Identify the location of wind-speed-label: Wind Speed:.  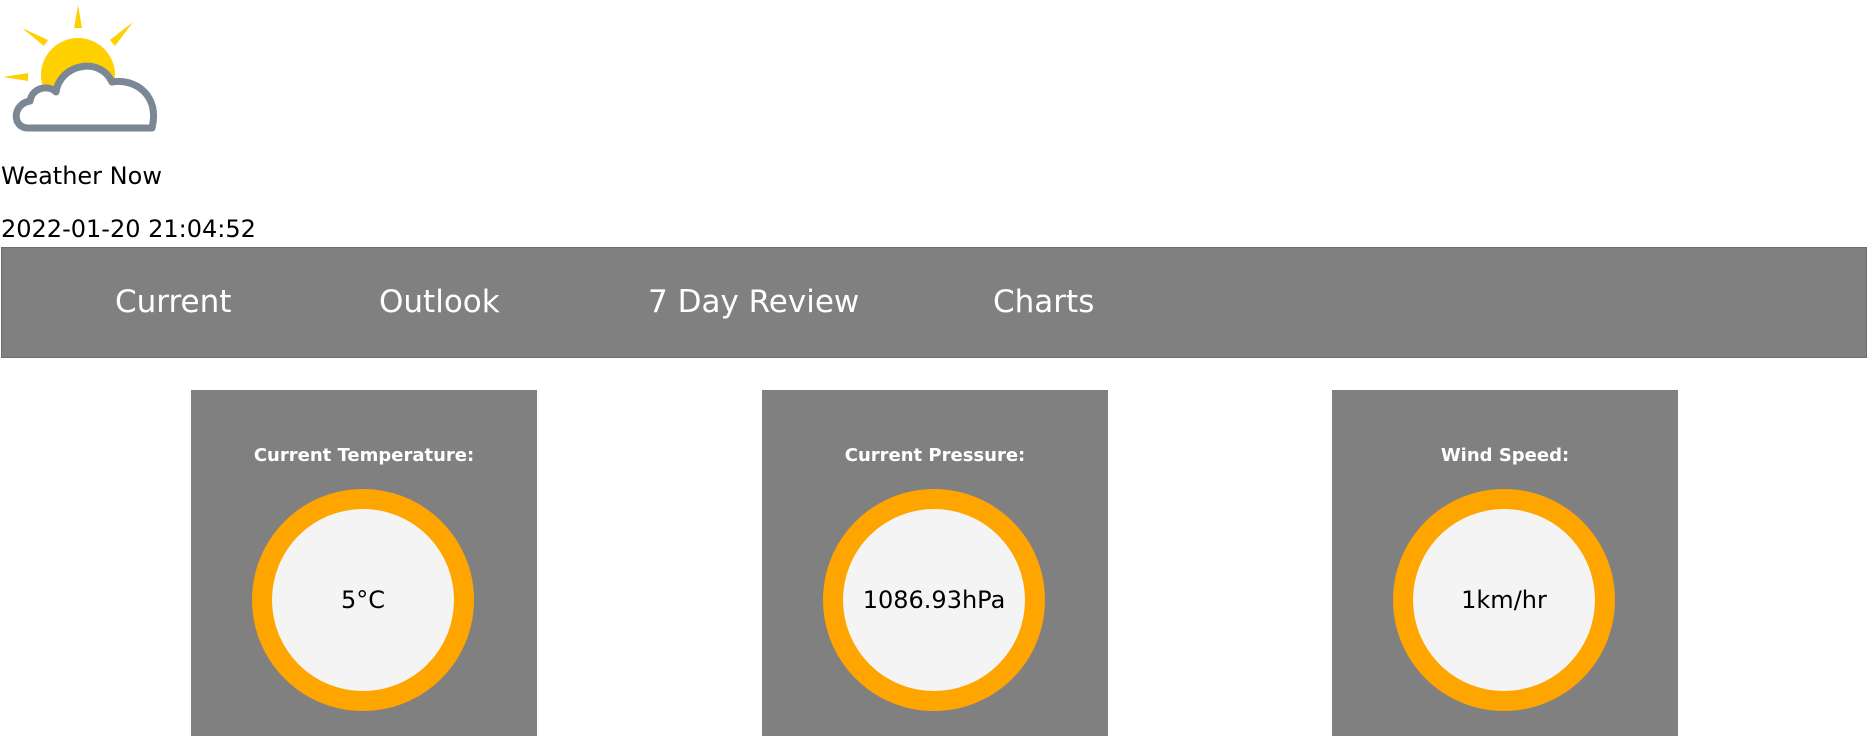
(1505, 455).